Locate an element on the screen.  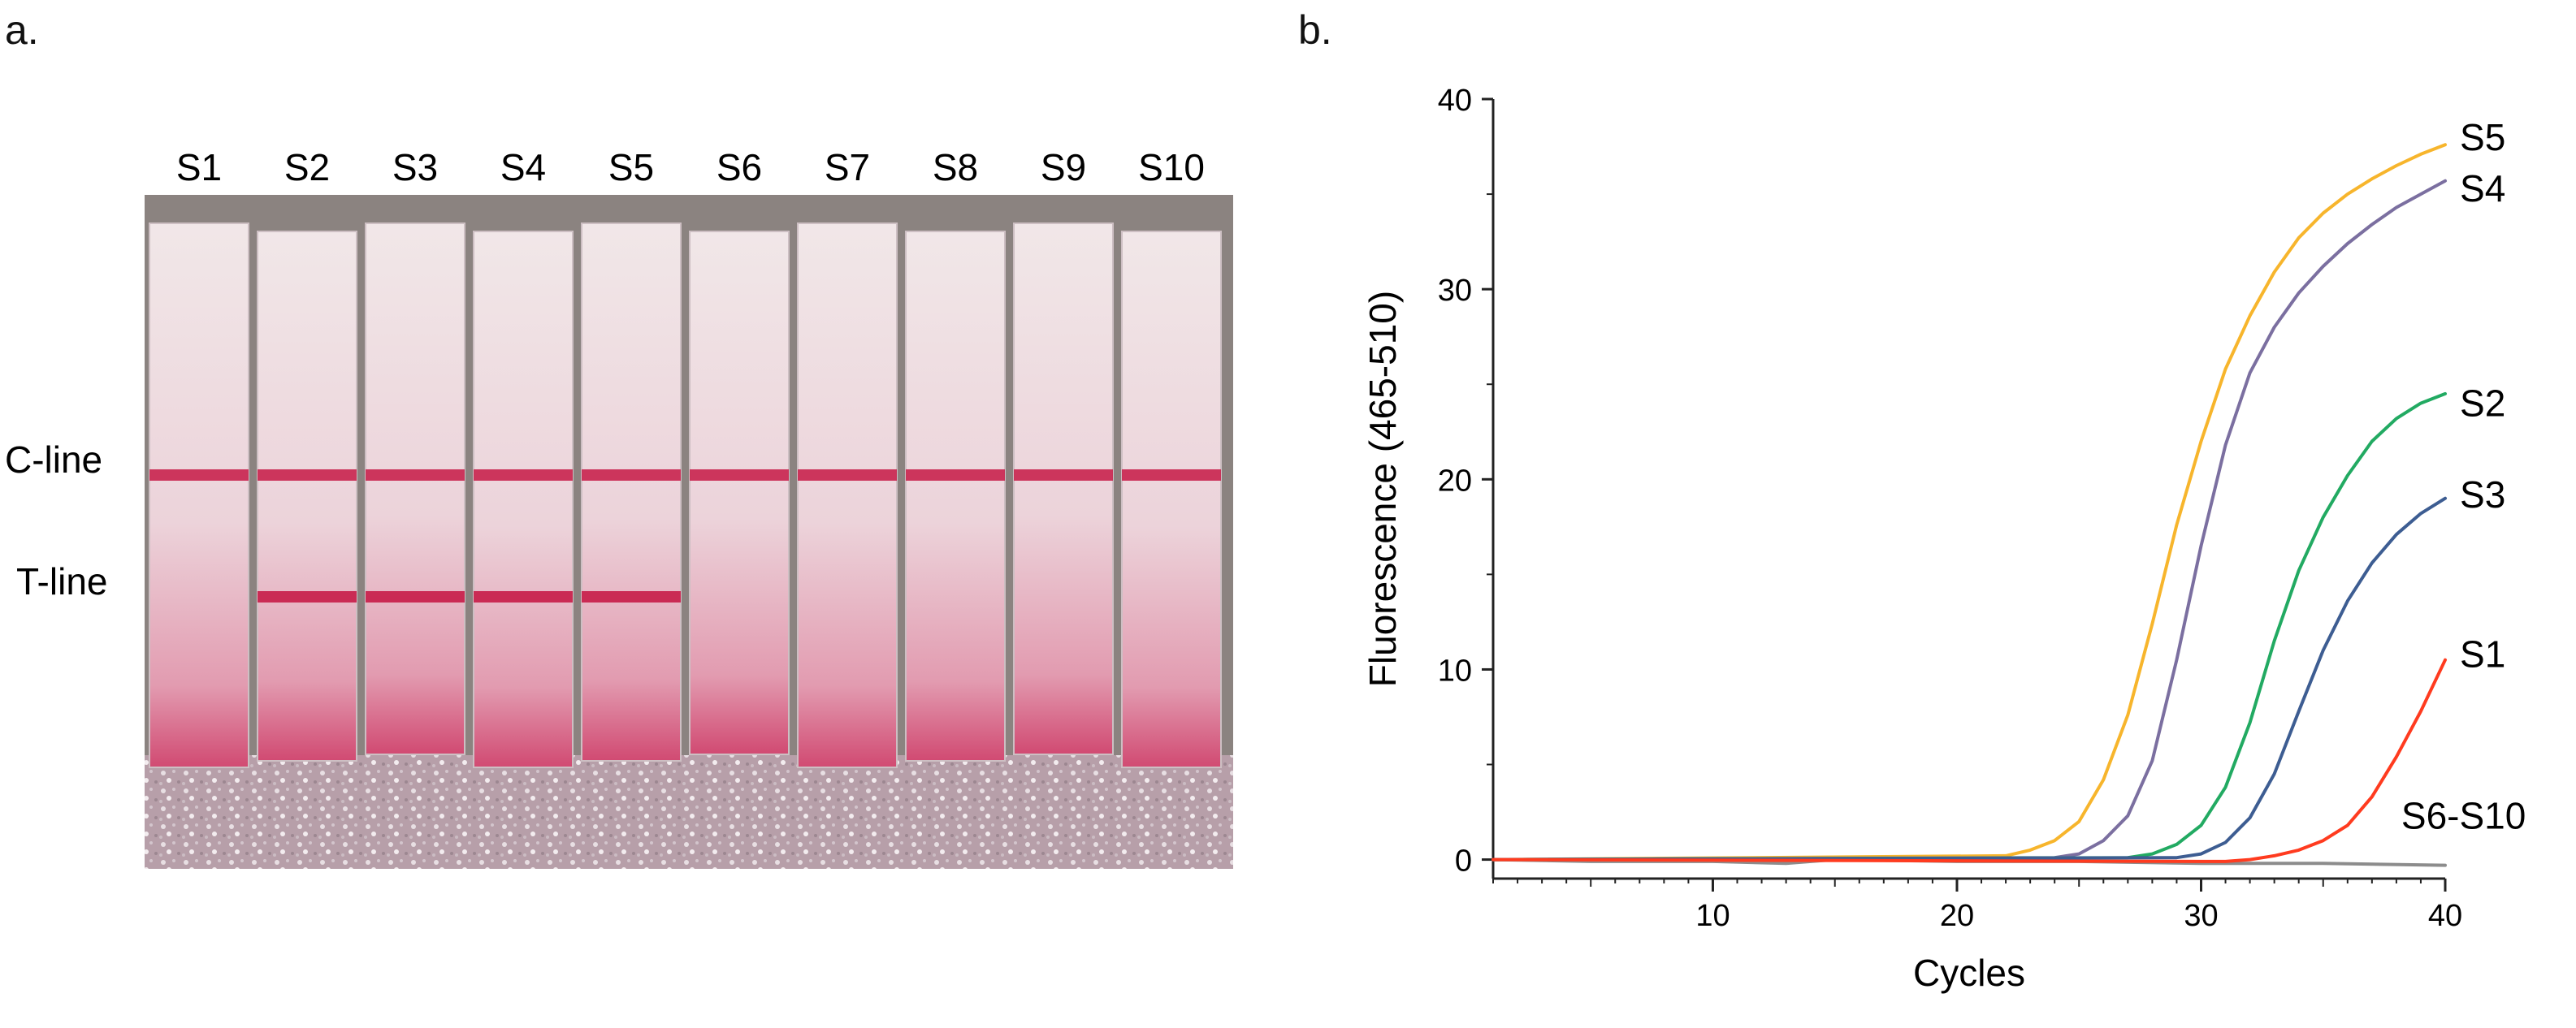
series-label-s2: S2 is located at coordinates (2482, 403).